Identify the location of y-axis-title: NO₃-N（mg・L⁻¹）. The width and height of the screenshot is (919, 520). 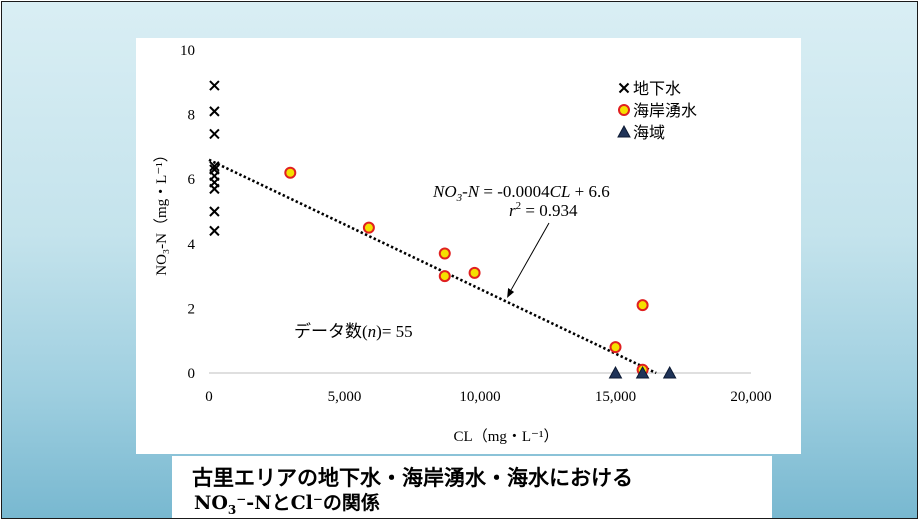
(161, 211).